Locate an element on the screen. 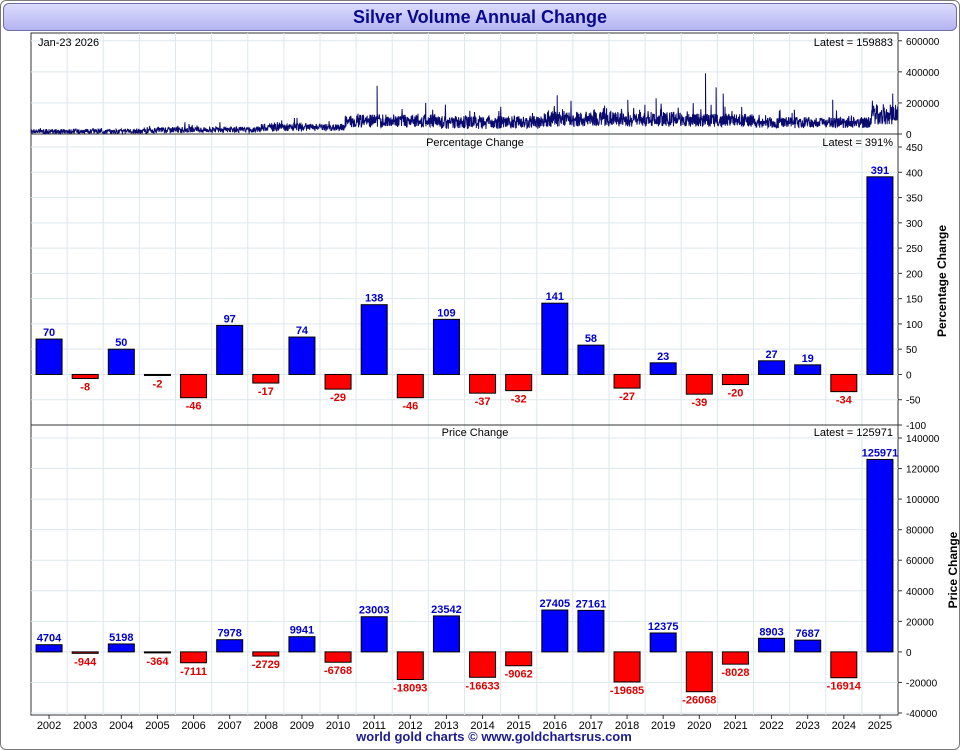  percentage-value-label: -34 is located at coordinates (844, 401).